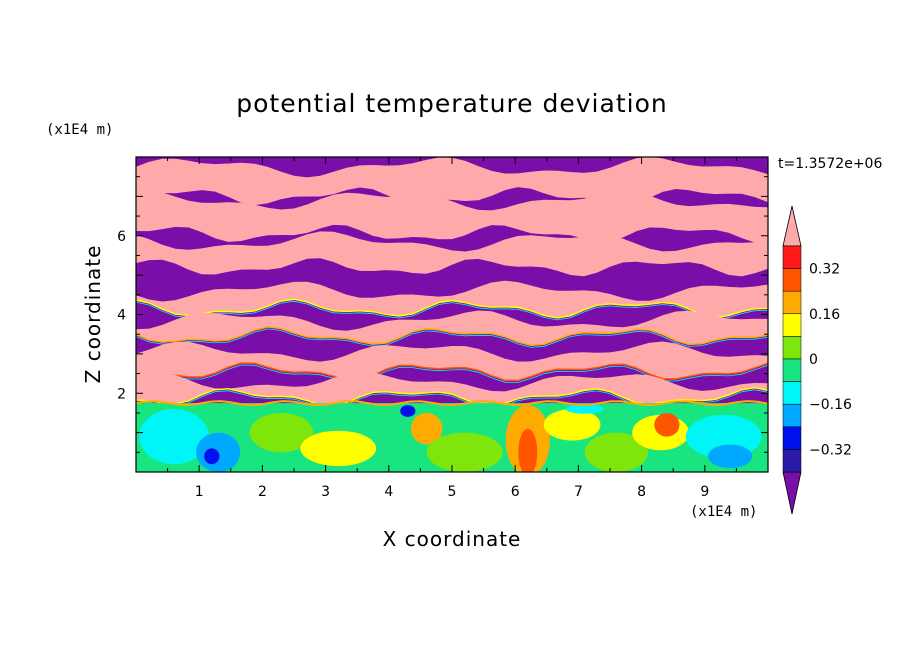 This screenshot has width=904, height=654. I want to click on x-tick-label: 2, so click(262, 492).